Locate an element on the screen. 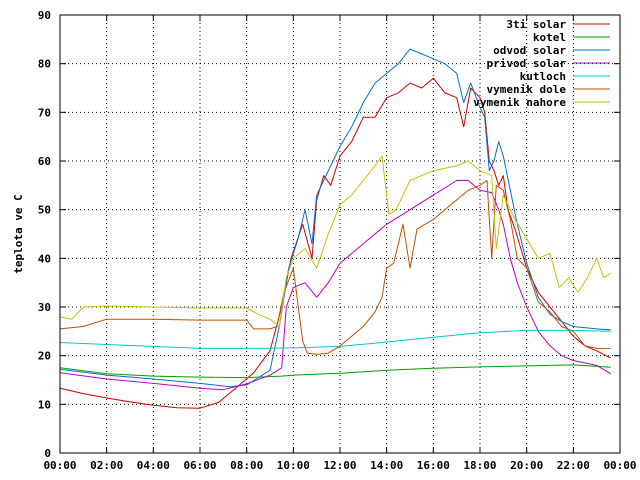 Image resolution: width=640 pixels, height=480 pixels. legend-label: odvod solar is located at coordinates (529, 50).